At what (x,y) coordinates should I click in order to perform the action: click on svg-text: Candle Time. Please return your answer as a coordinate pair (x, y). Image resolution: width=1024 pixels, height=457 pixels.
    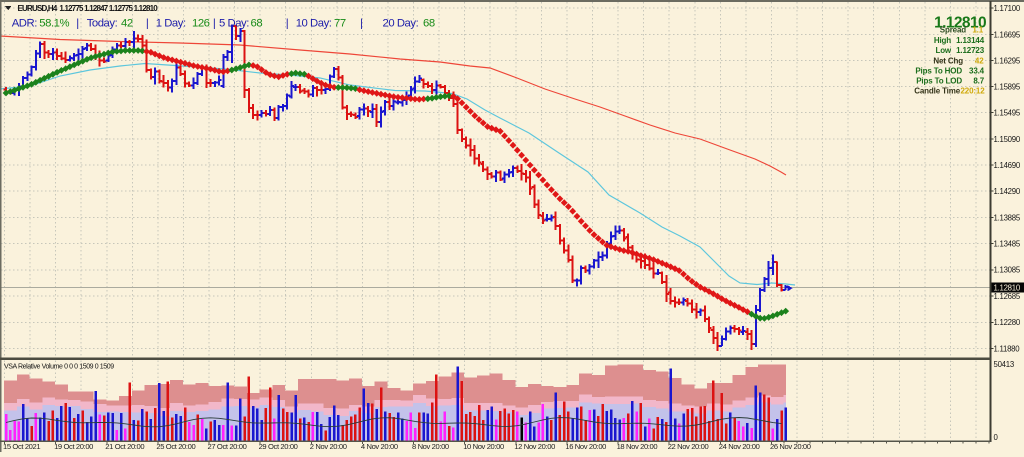
    Looking at the image, I should click on (937, 91).